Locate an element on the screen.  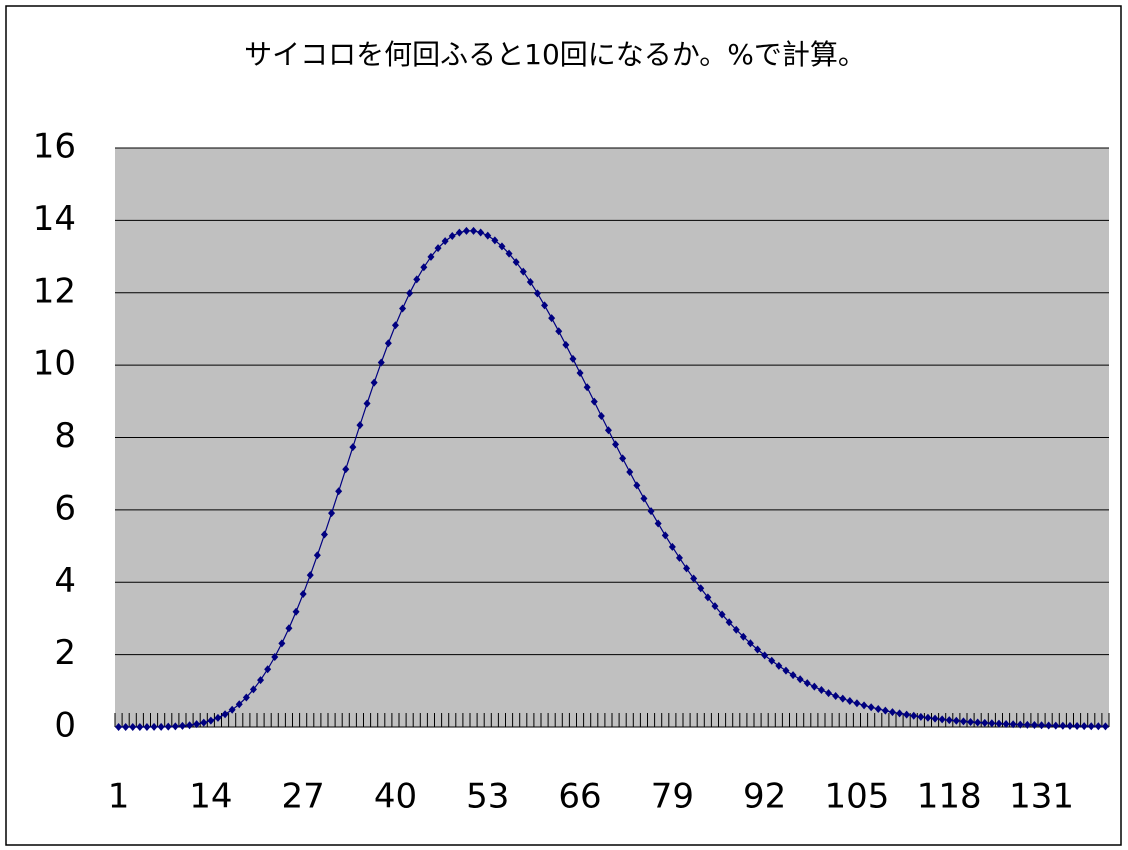
x-tick-label: 40 is located at coordinates (395, 797).